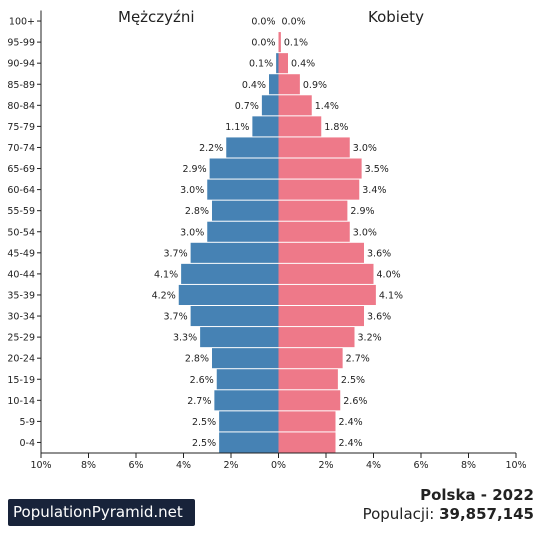  I want to click on male-value-label: 2.6%, so click(202, 380).